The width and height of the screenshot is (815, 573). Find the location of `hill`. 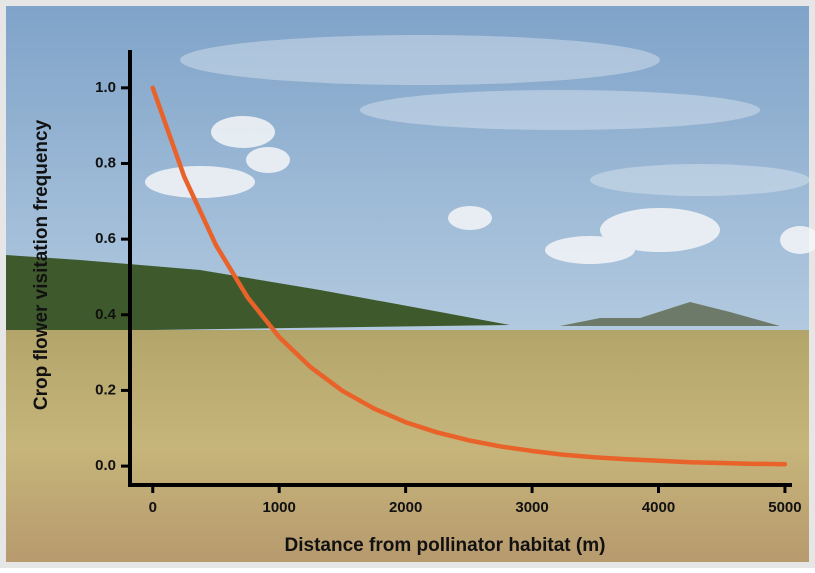

hill is located at coordinates (670, 314).